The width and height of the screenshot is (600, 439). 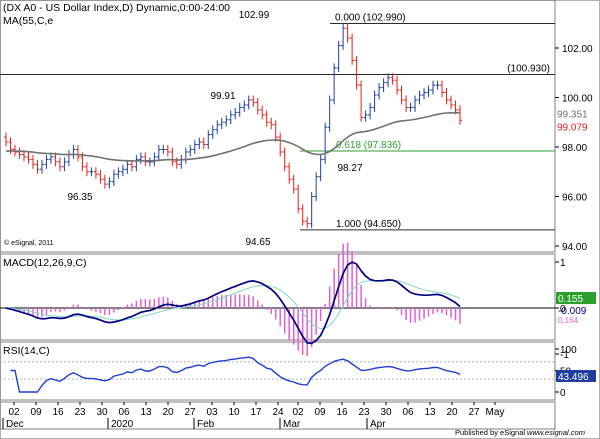 What do you see at coordinates (222, 96) in the screenshot?
I see `price-annotation: 99.91` at bounding box center [222, 96].